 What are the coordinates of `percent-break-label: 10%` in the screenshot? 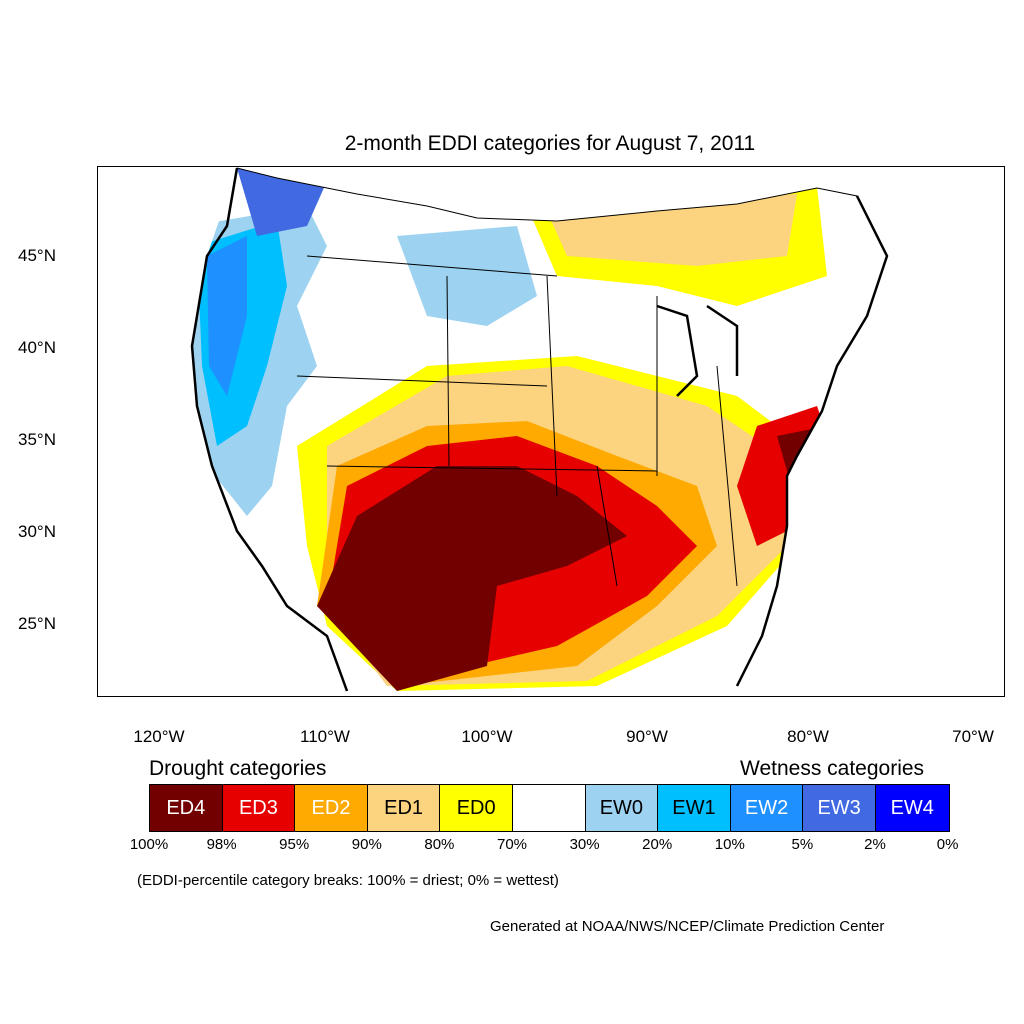 It's located at (729, 844).